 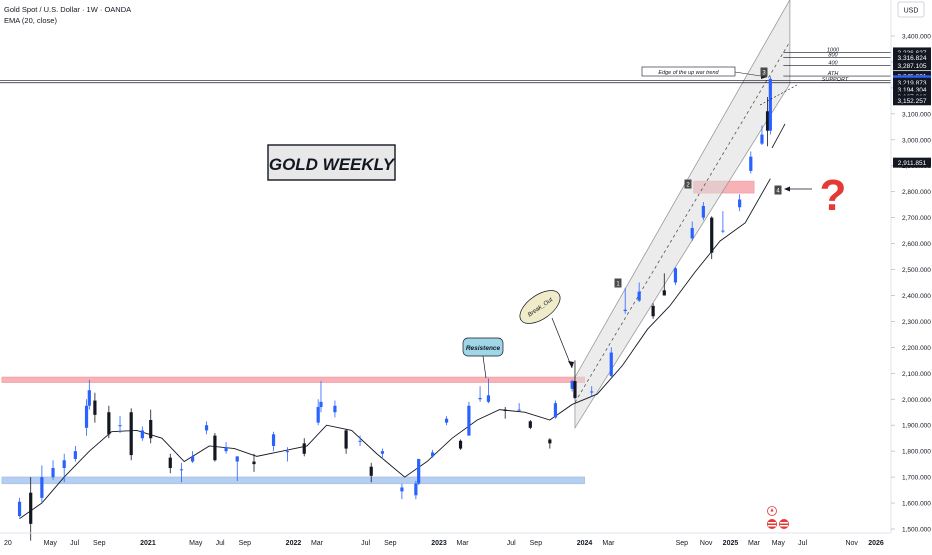 What do you see at coordinates (585, 543) in the screenshot?
I see `time-tick-label: 2024` at bounding box center [585, 543].